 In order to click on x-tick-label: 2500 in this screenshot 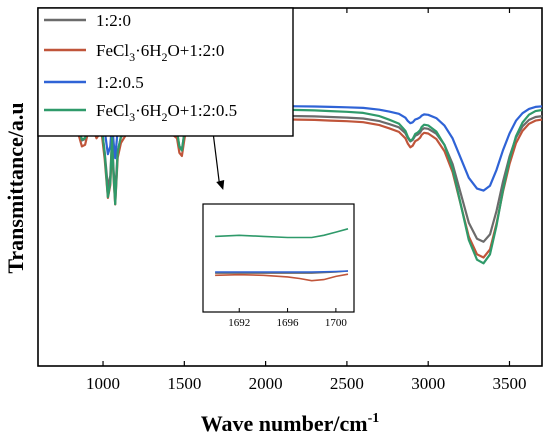, I will do `click(347, 383)`.